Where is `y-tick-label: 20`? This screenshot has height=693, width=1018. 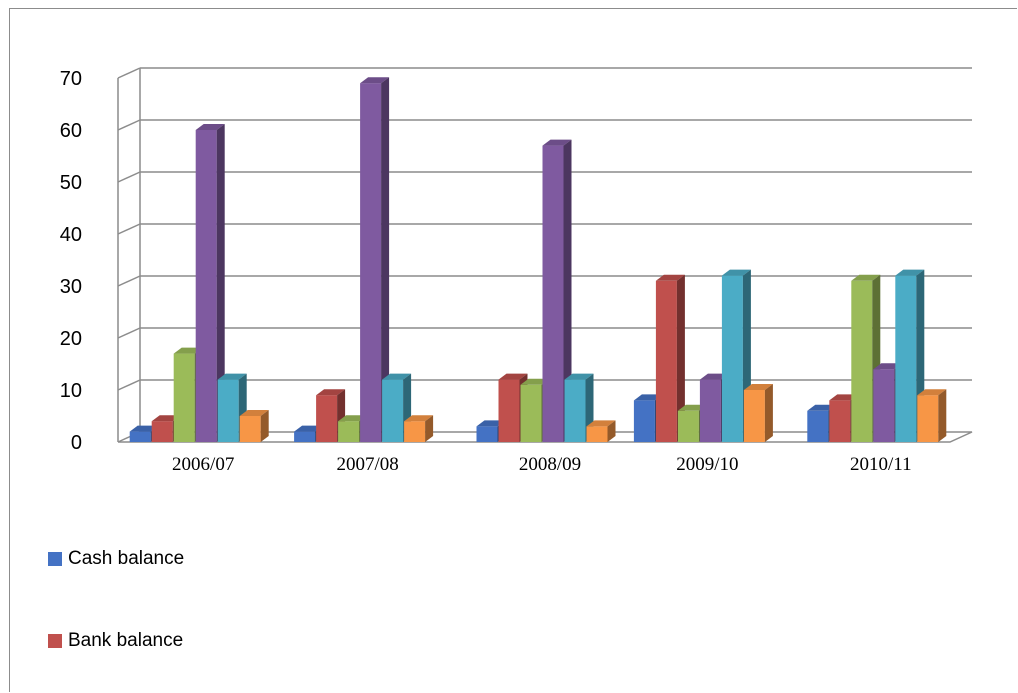 y-tick-label: 20 is located at coordinates (71, 339).